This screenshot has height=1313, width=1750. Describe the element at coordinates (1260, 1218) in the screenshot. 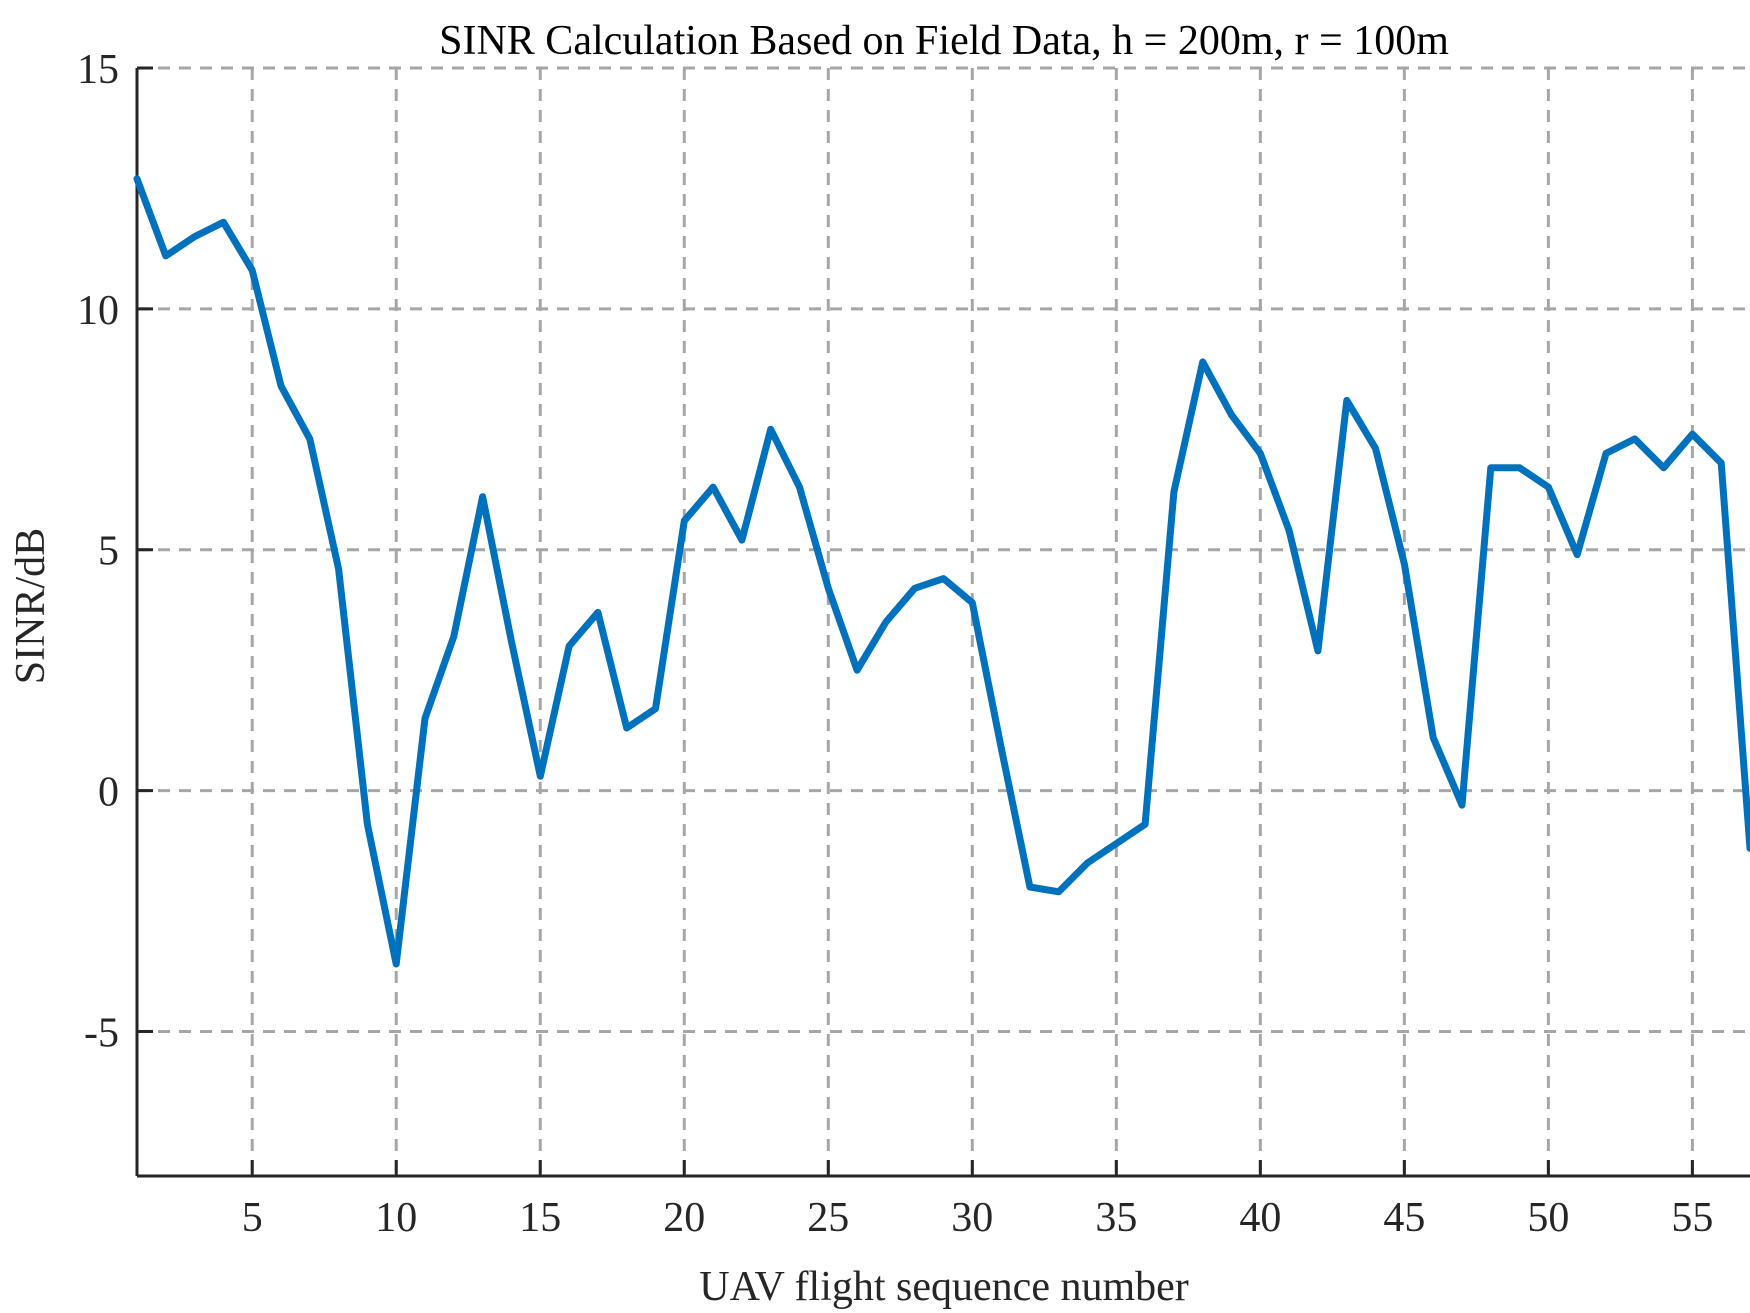

I see `x-tick-label: 40` at that location.